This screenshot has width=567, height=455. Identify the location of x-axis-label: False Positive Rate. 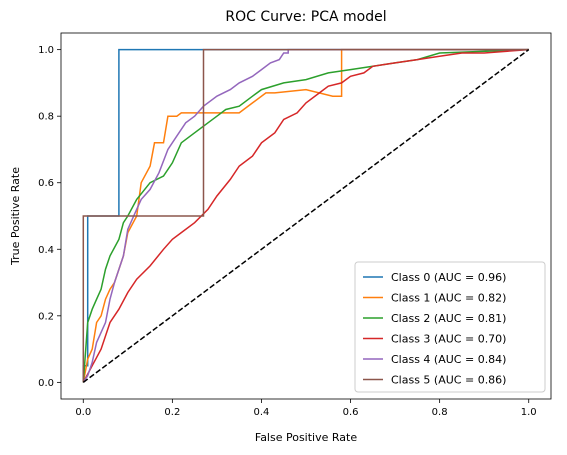
(306, 437).